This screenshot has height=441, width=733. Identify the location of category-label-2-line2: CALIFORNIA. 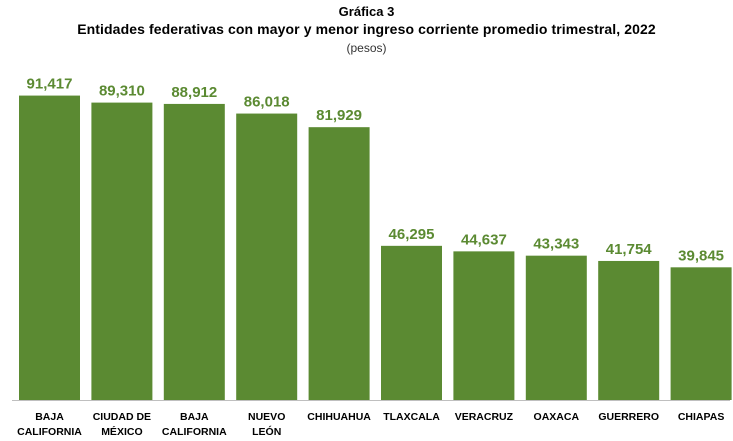
(194, 432).